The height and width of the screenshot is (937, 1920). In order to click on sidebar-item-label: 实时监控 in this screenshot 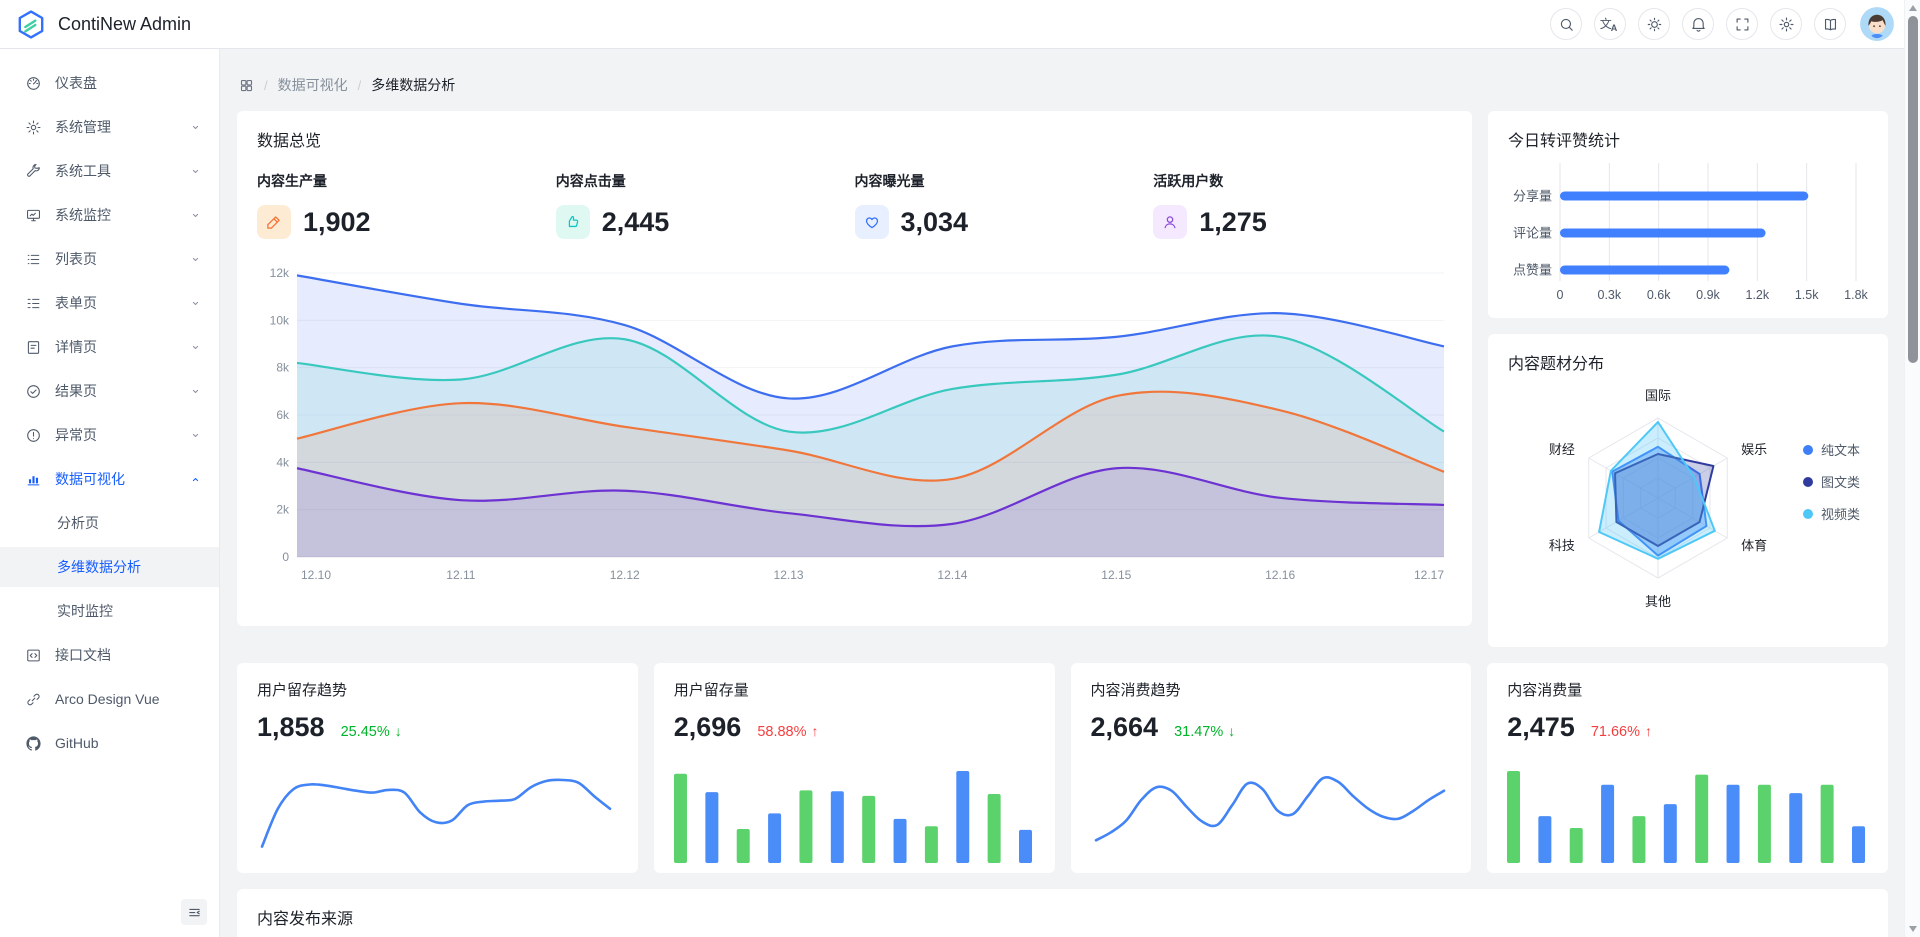, I will do `click(85, 611)`.